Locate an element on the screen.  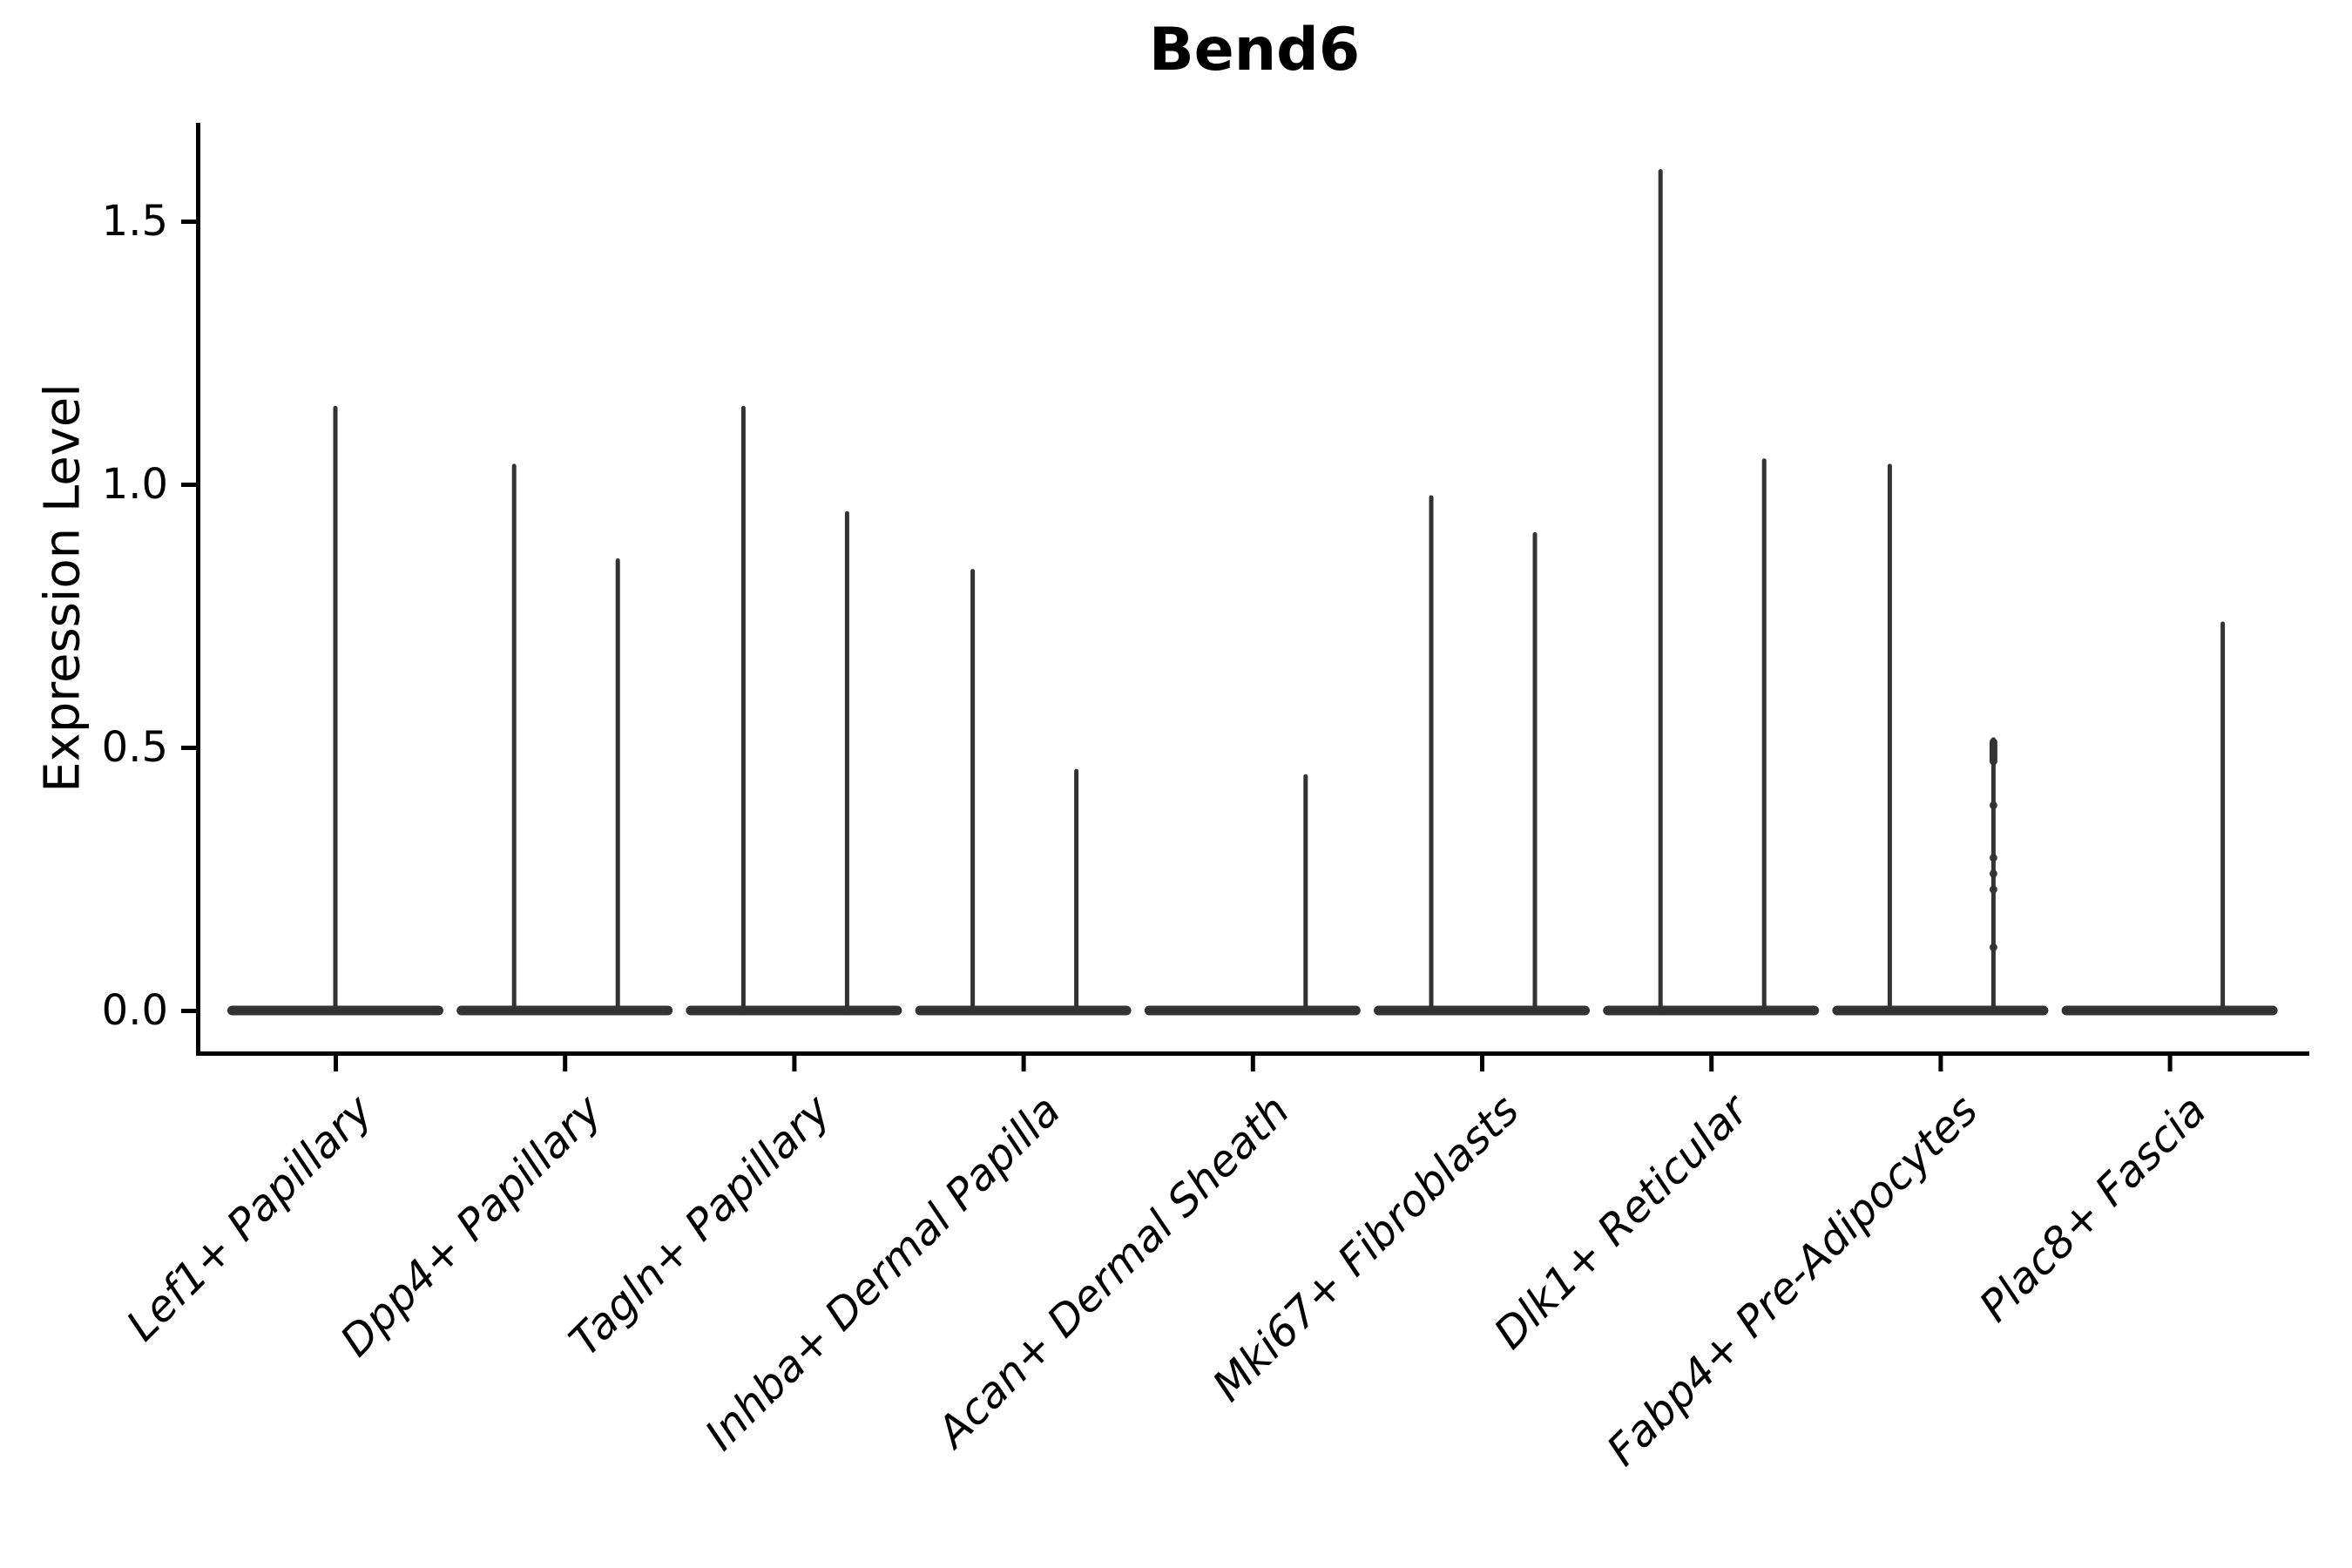
y-tick-label: 1.5 is located at coordinates (134, 221).